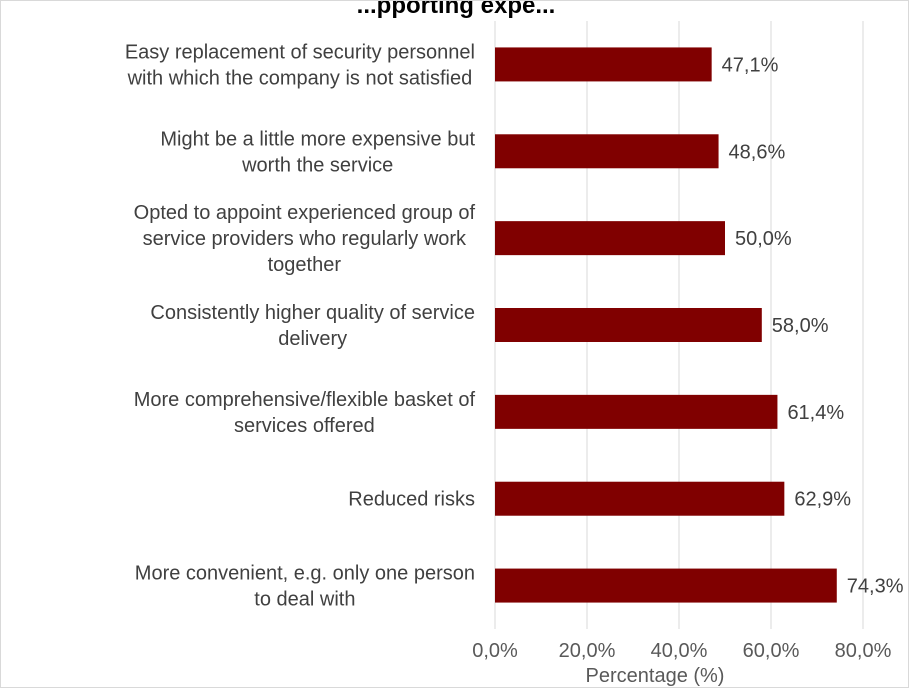 The width and height of the screenshot is (911, 691). What do you see at coordinates (750, 65) in the screenshot?
I see `data-label: 47,1%` at bounding box center [750, 65].